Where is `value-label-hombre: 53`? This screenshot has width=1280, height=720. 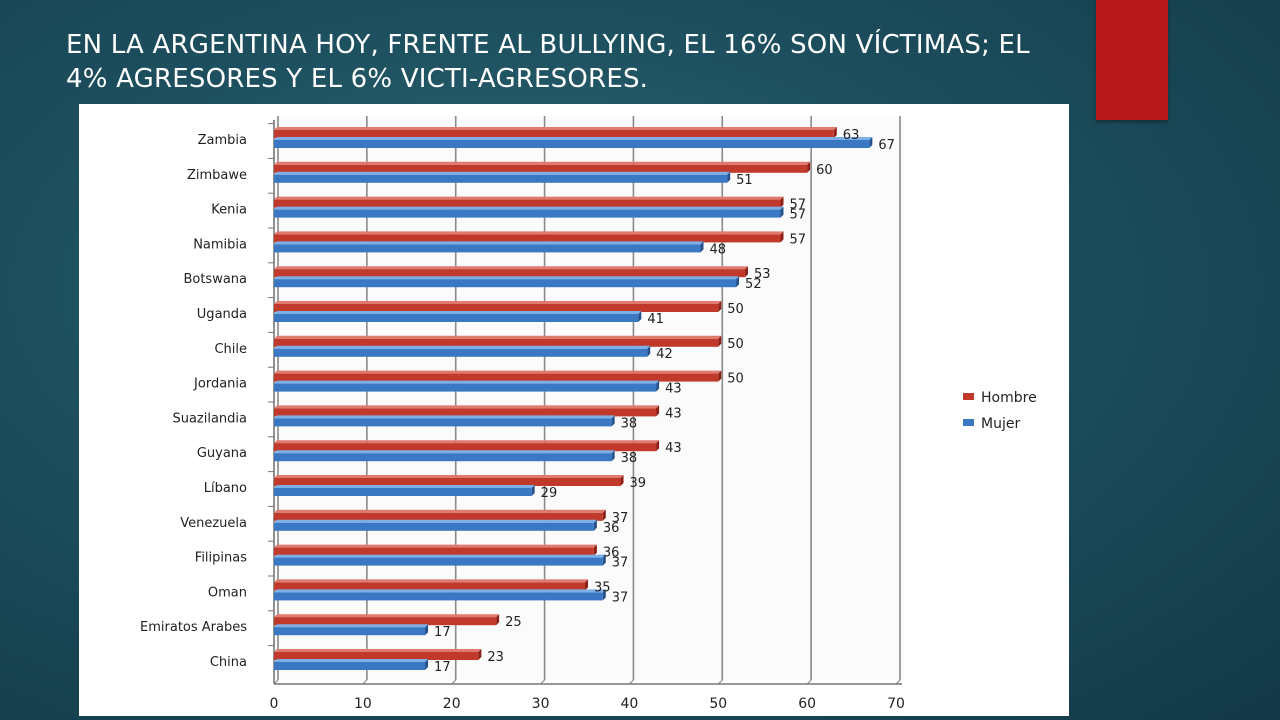
value-label-hombre: 53 is located at coordinates (762, 274).